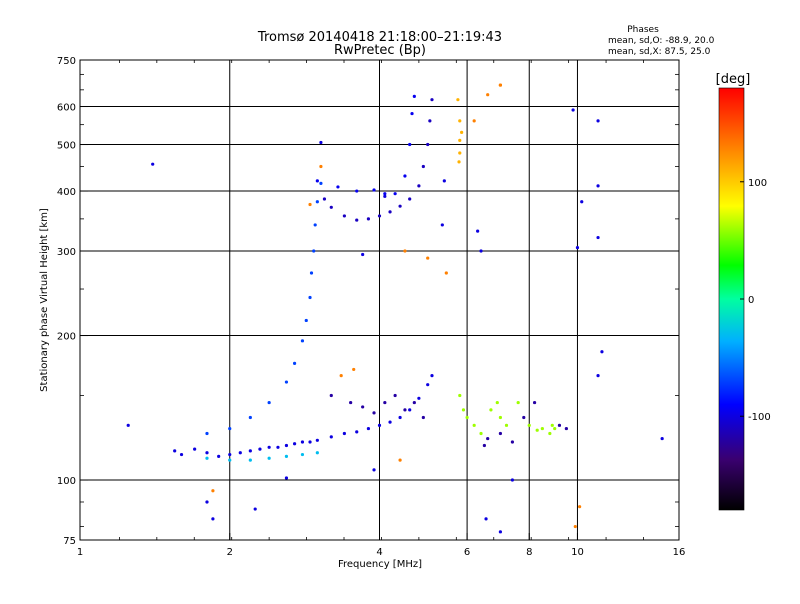 This screenshot has height=604, width=800. I want to click on colorbar-label: [deg], so click(733, 79).